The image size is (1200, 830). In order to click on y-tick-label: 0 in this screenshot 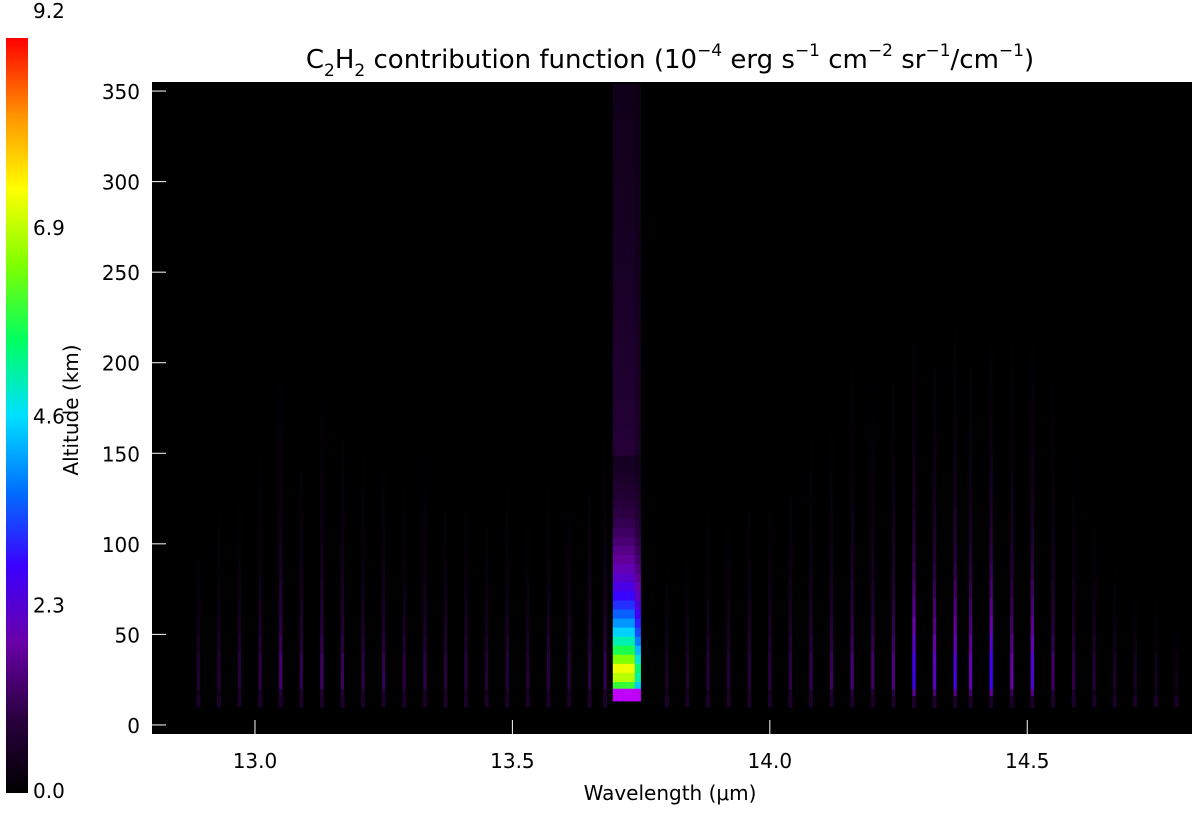, I will do `click(133, 726)`.